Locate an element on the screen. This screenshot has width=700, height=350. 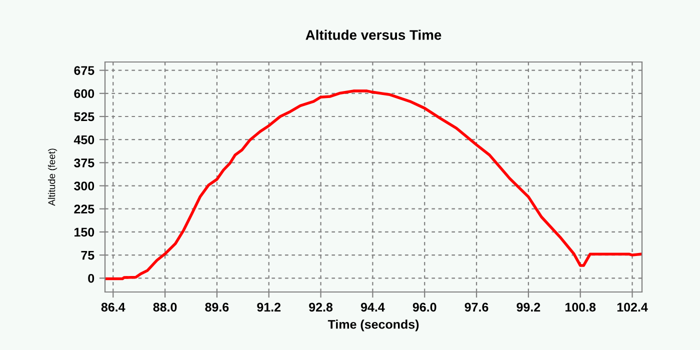
x-tick-label: 89.6 is located at coordinates (217, 307).